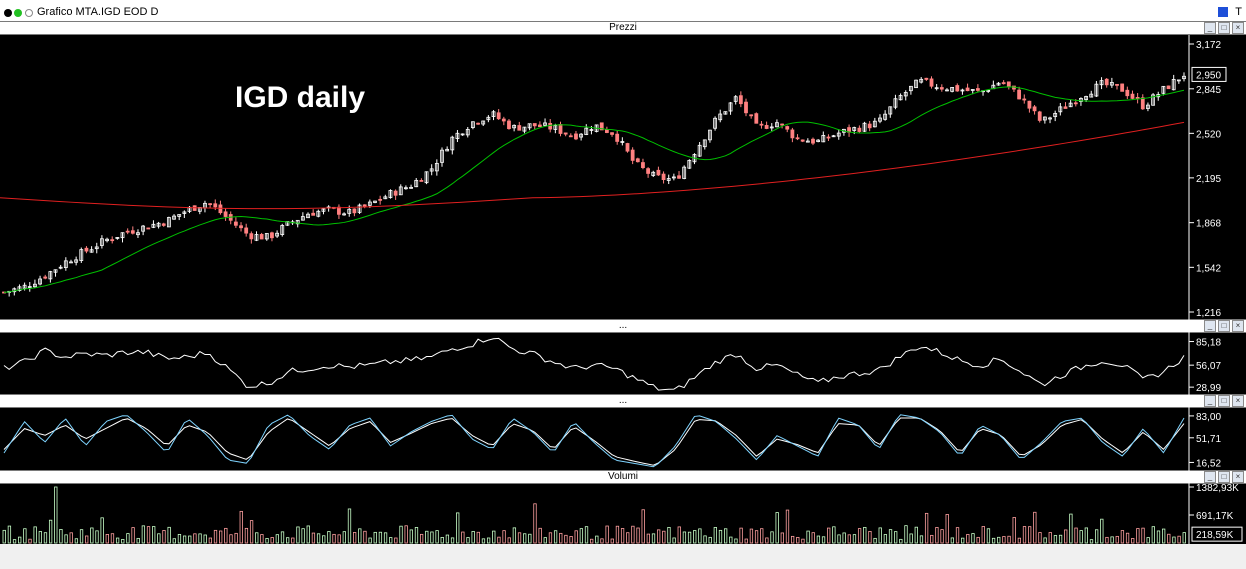 The width and height of the screenshot is (1246, 569). I want to click on price-axis-label: 1,542, so click(1208, 268).